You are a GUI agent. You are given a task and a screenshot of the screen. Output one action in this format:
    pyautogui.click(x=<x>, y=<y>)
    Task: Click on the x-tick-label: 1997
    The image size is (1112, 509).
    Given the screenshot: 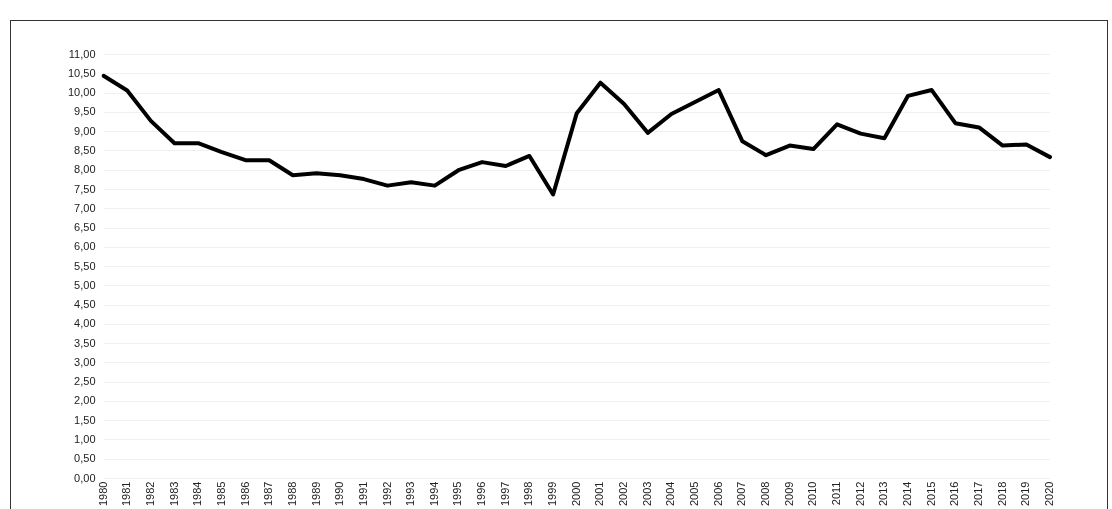 What is the action you would take?
    pyautogui.click(x=504, y=494)
    